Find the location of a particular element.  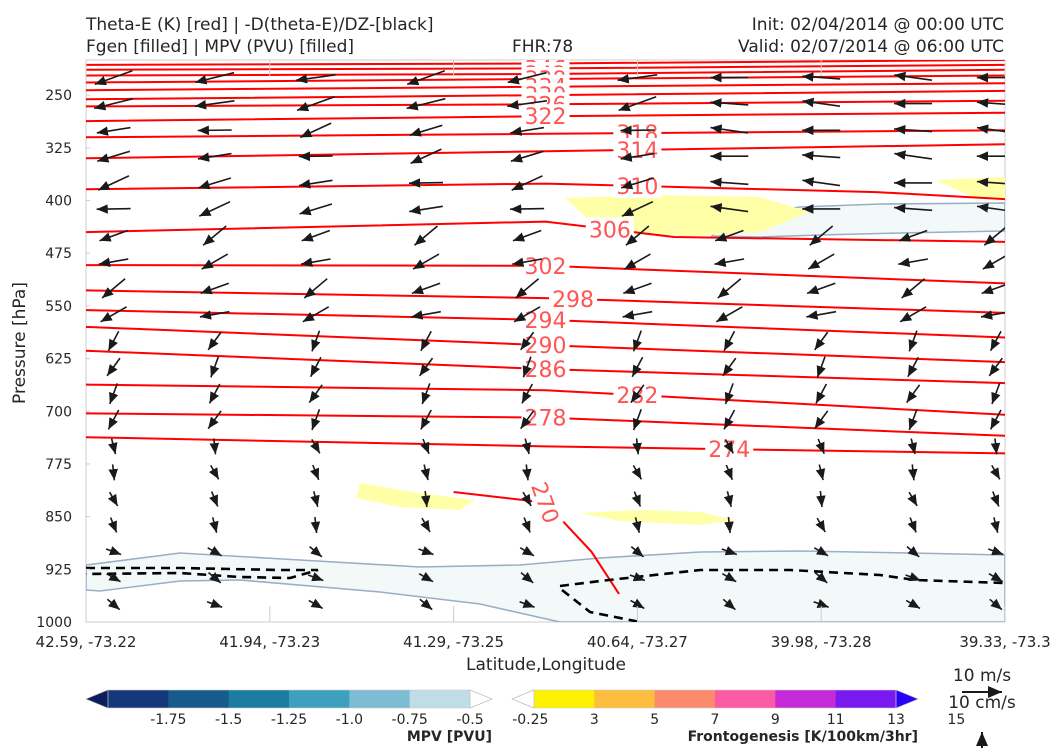

fgen-fill-left is located at coordinates (415, 496).